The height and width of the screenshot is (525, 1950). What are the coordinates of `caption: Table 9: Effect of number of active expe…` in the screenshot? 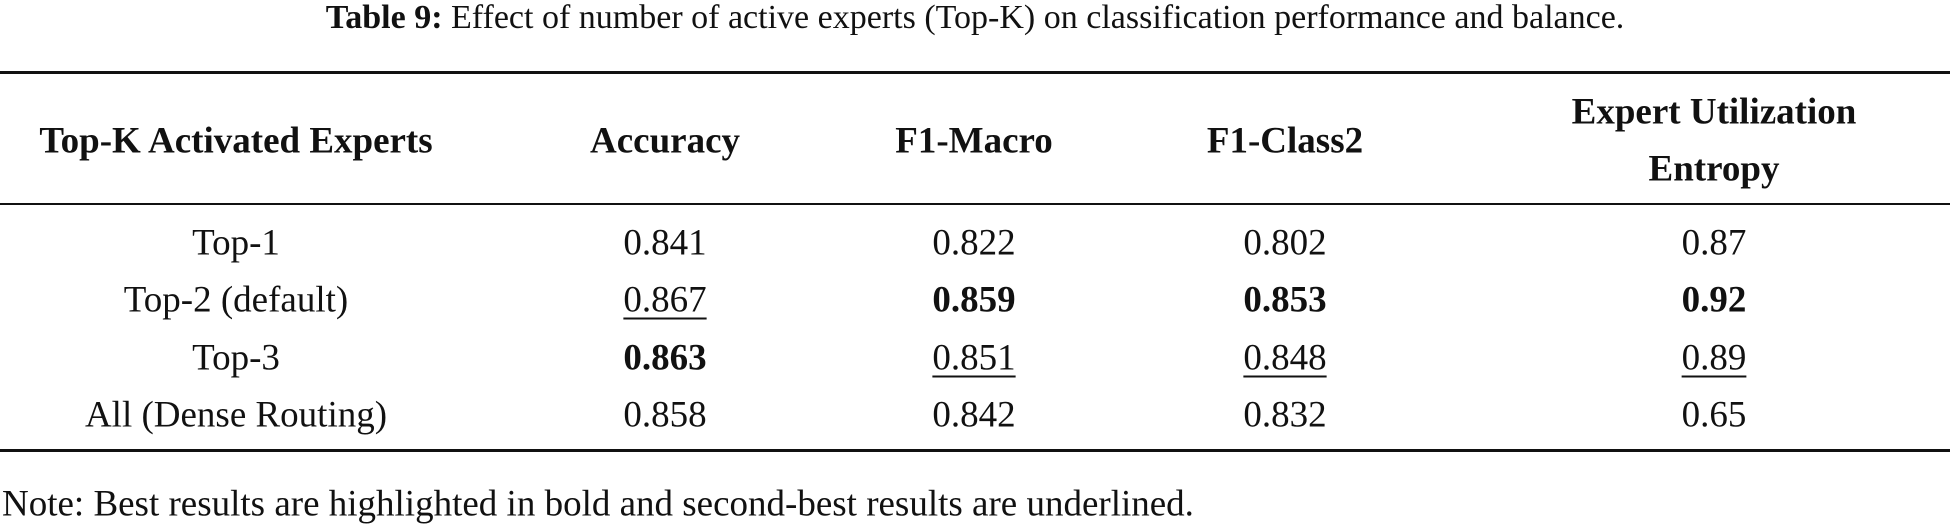 It's located at (975, 18).